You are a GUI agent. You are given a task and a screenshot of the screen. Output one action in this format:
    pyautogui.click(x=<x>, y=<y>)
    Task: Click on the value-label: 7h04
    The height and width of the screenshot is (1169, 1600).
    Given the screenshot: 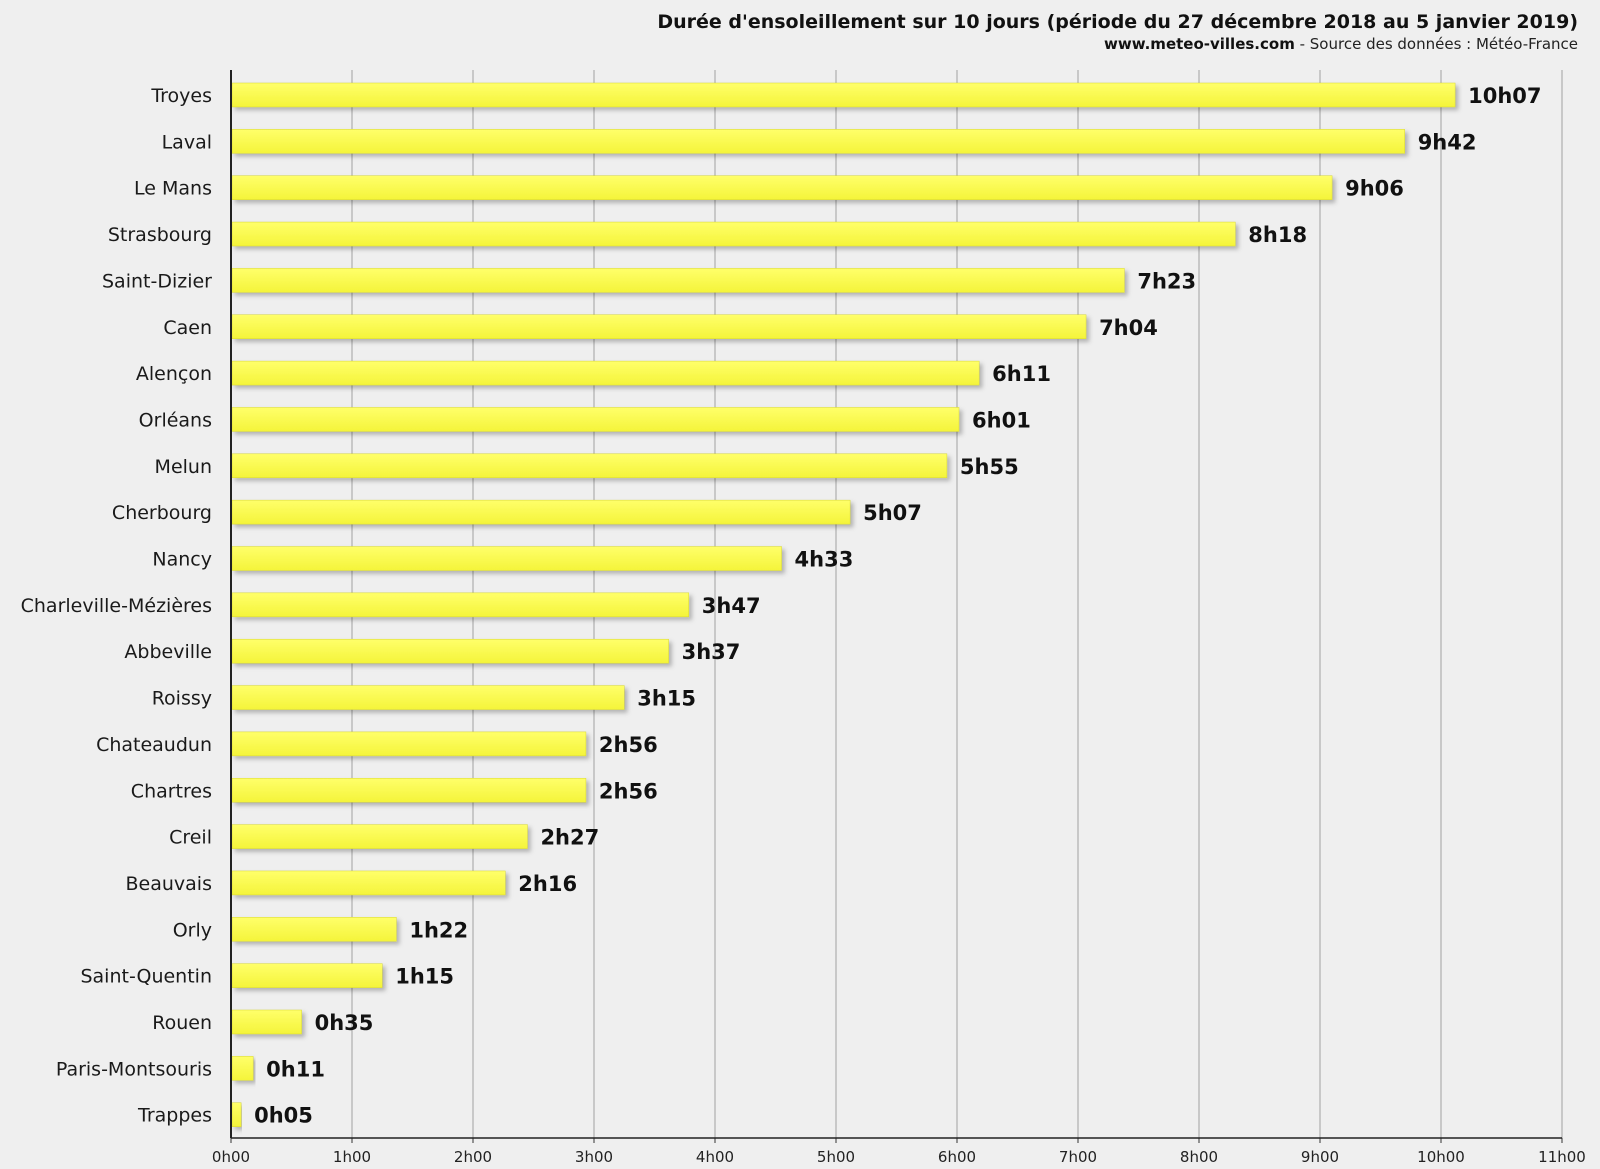 What is the action you would take?
    pyautogui.click(x=1128, y=328)
    